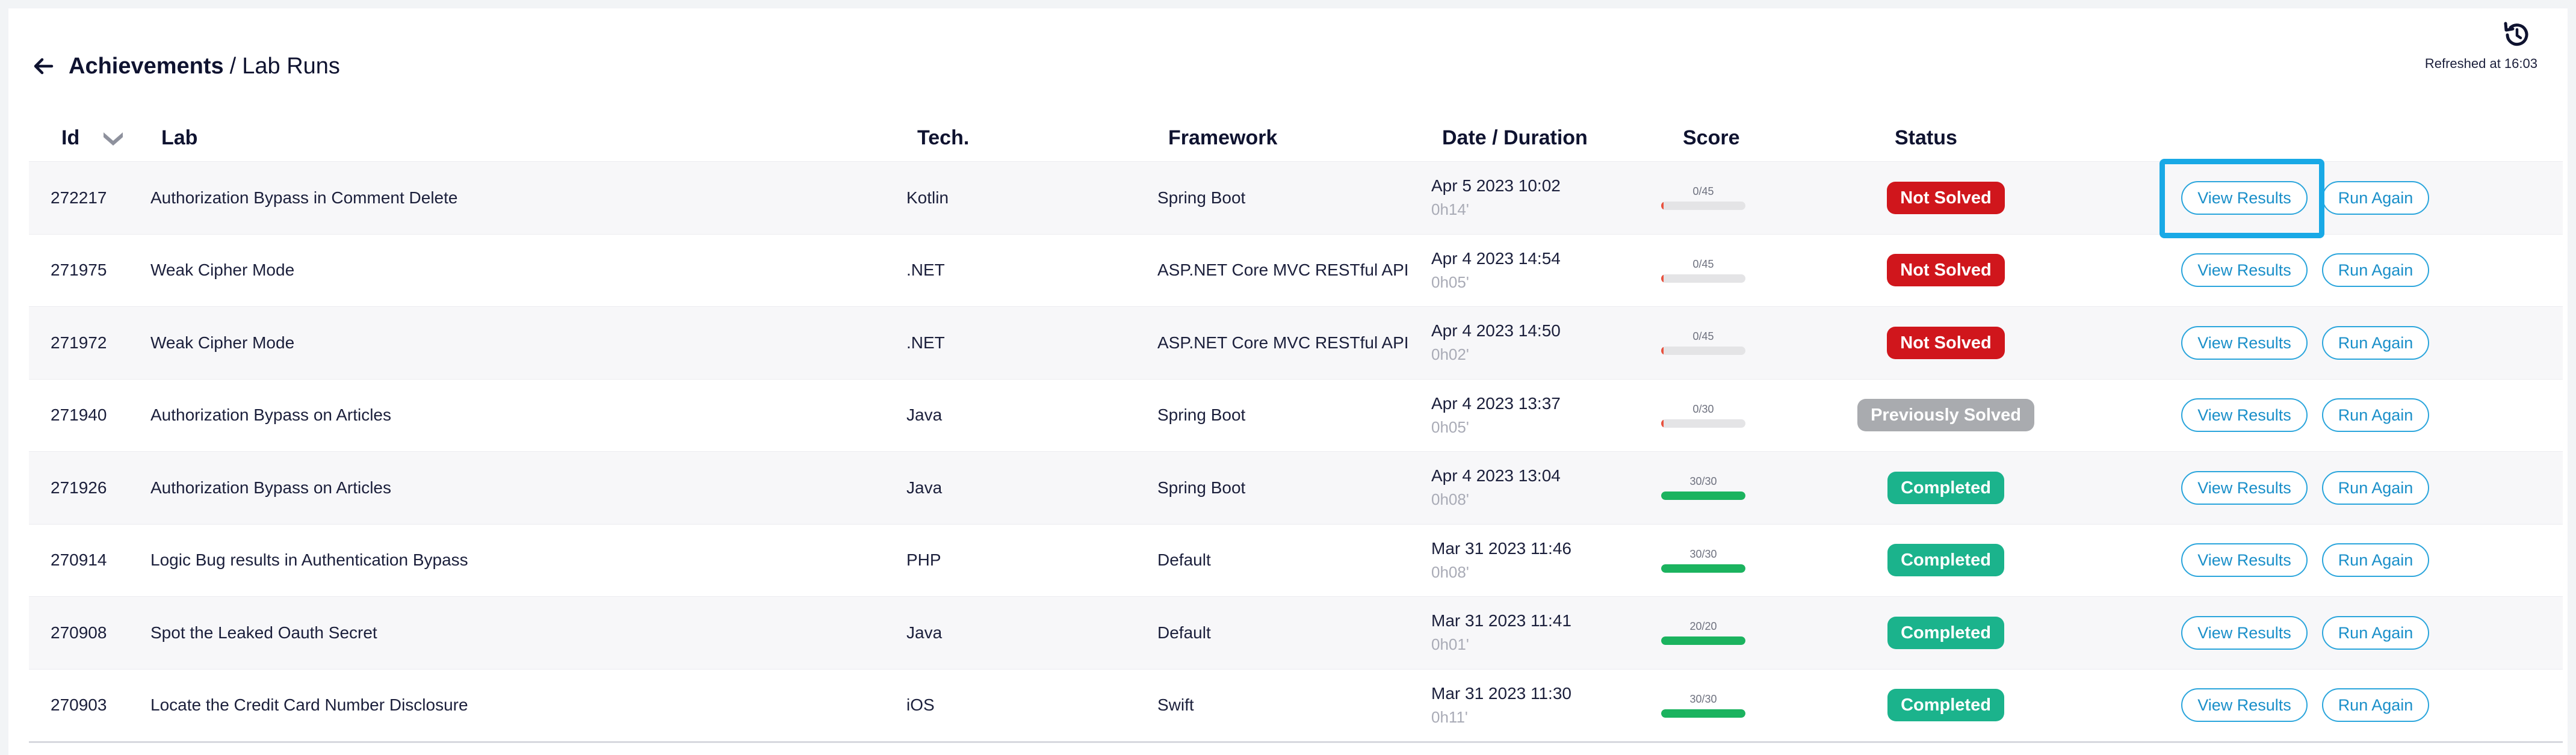 Image resolution: width=2576 pixels, height=755 pixels. I want to click on breadcrumb: Achievements / Lab Runs, so click(183, 66).